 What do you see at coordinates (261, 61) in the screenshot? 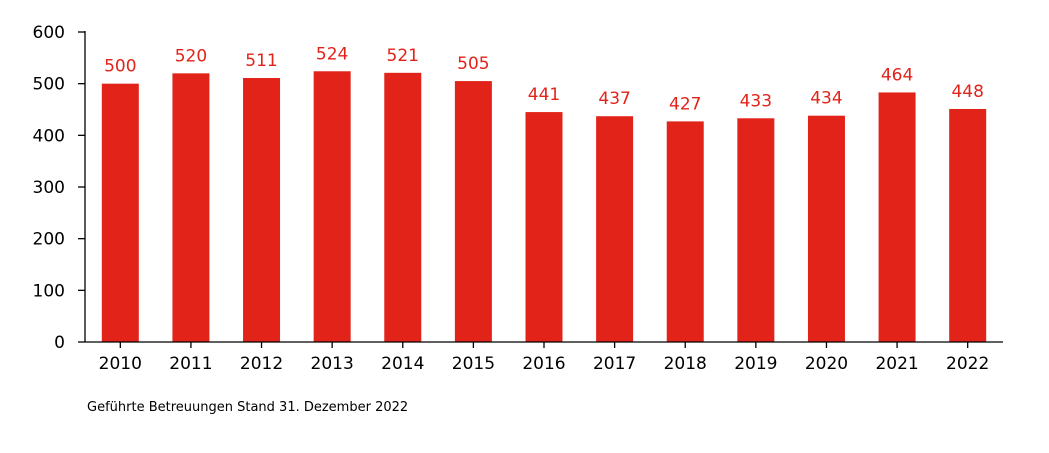
I see `data-label-2012: 511` at bounding box center [261, 61].